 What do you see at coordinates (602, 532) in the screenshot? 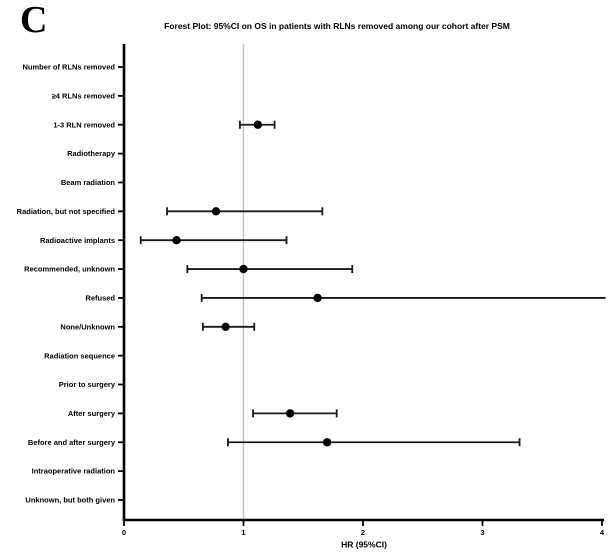
I see `x-tick-label: 4` at bounding box center [602, 532].